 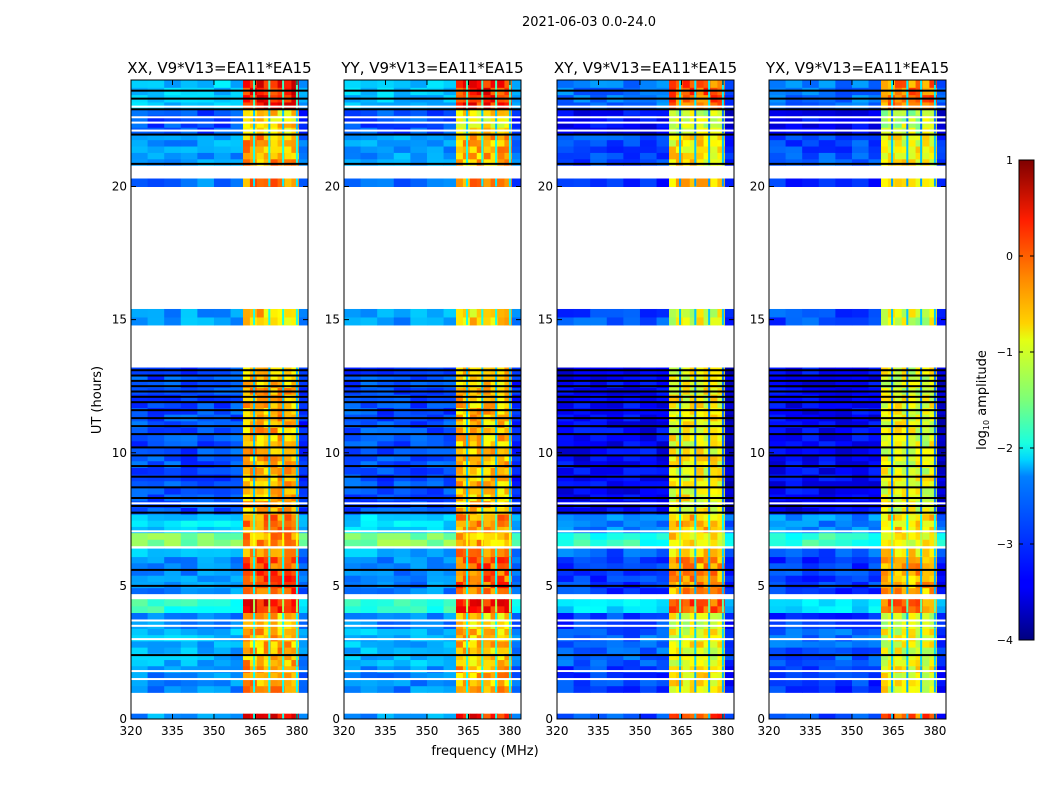 I want to click on x-tick-label: 335, so click(x=810, y=731).